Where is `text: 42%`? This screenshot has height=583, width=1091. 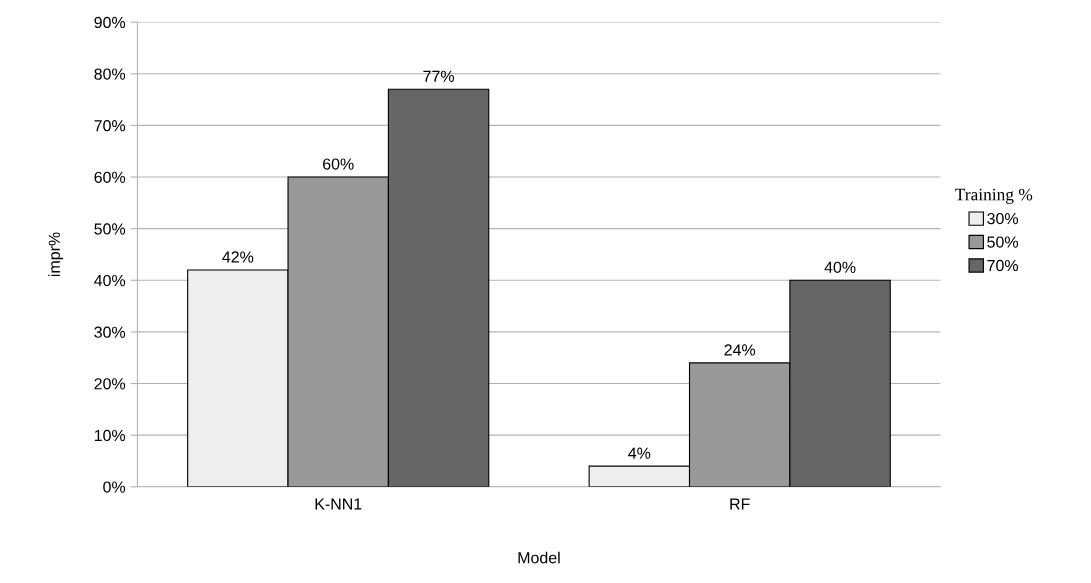 text: 42% is located at coordinates (238, 257).